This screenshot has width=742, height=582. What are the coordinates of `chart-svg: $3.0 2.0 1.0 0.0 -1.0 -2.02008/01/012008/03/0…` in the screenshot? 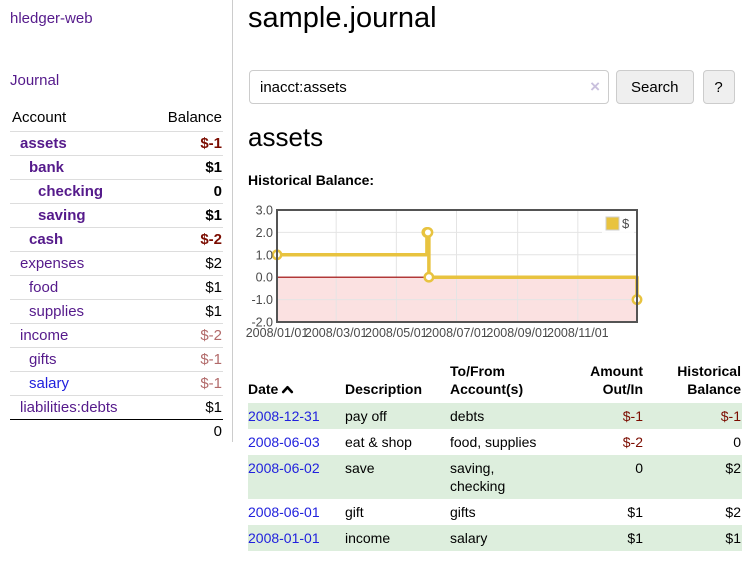 It's located at (444, 272).